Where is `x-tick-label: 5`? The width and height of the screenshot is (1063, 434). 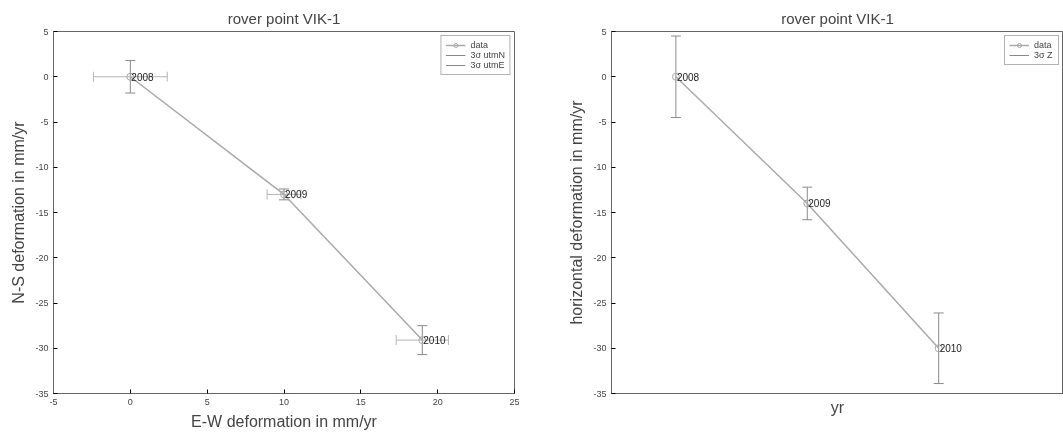 x-tick-label: 5 is located at coordinates (207, 401).